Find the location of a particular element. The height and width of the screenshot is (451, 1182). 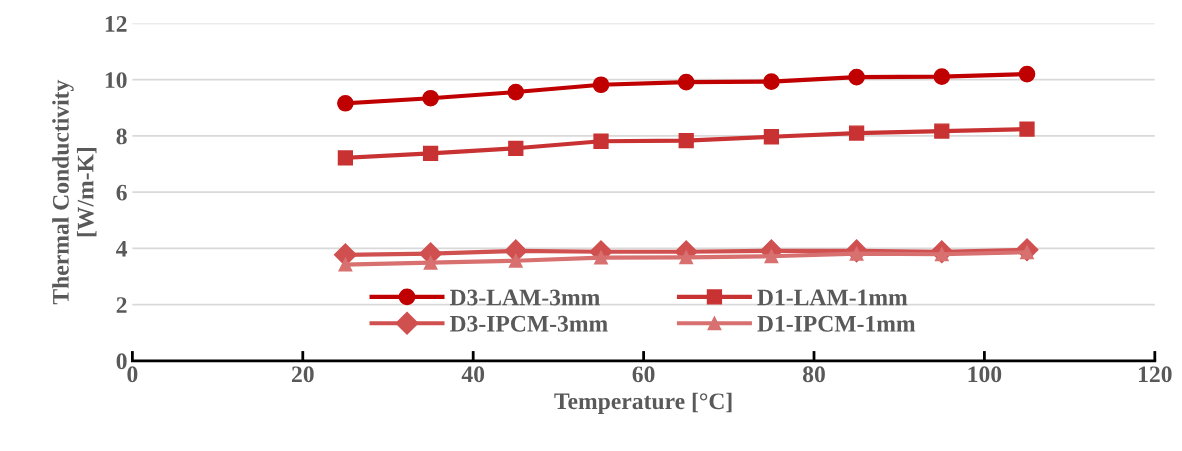

legend-label: D3-IPCM-3mm is located at coordinates (528, 323).